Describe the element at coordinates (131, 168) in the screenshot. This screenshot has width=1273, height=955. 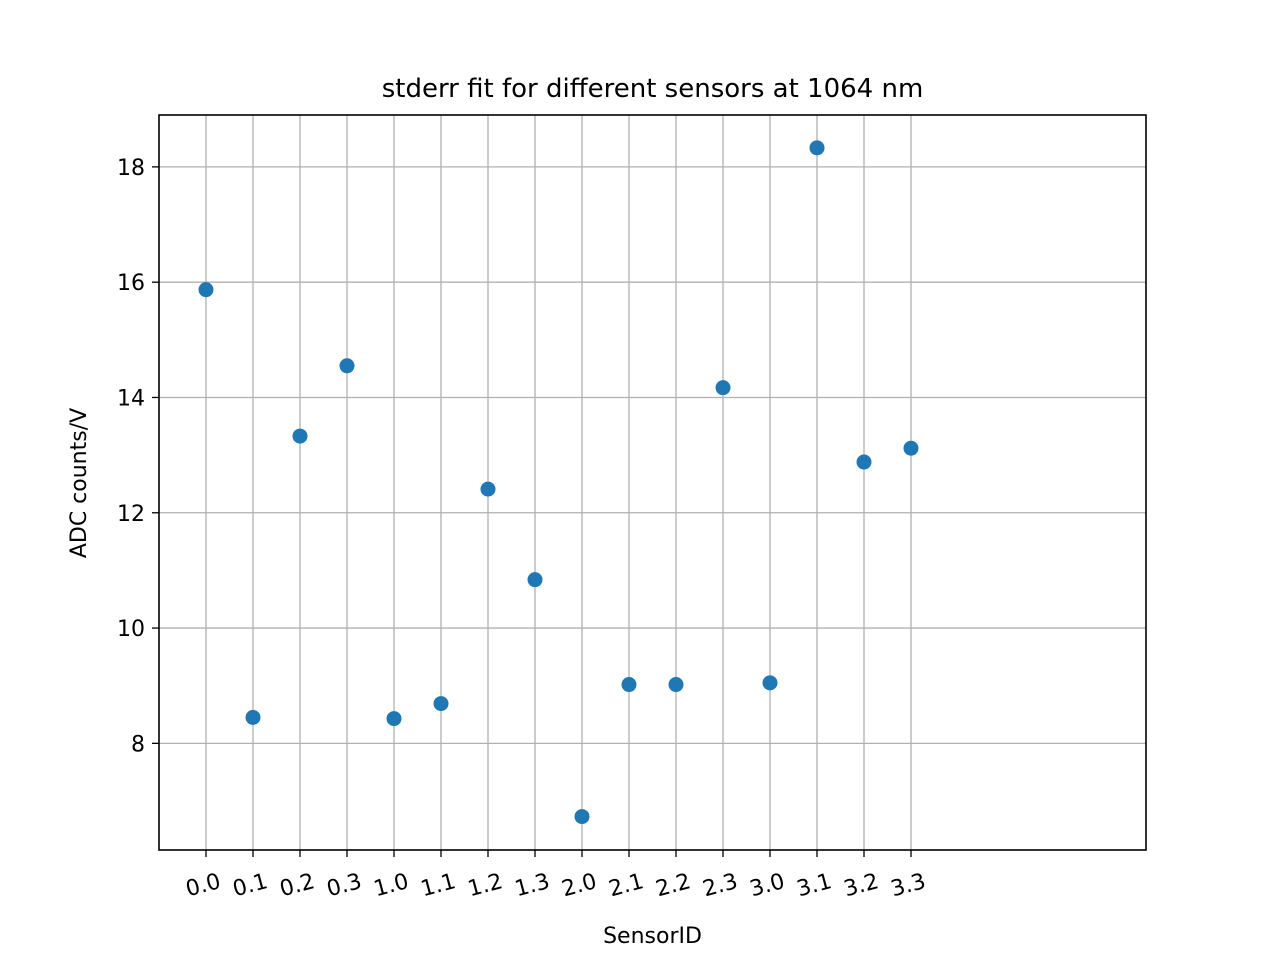
I see `y-tick-label: 18` at that location.